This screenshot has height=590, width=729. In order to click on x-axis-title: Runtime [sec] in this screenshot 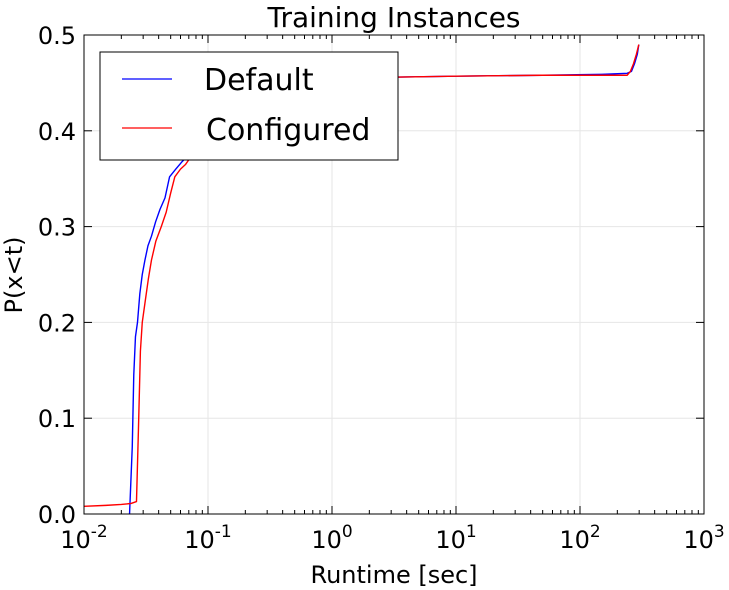, I will do `click(393, 575)`.